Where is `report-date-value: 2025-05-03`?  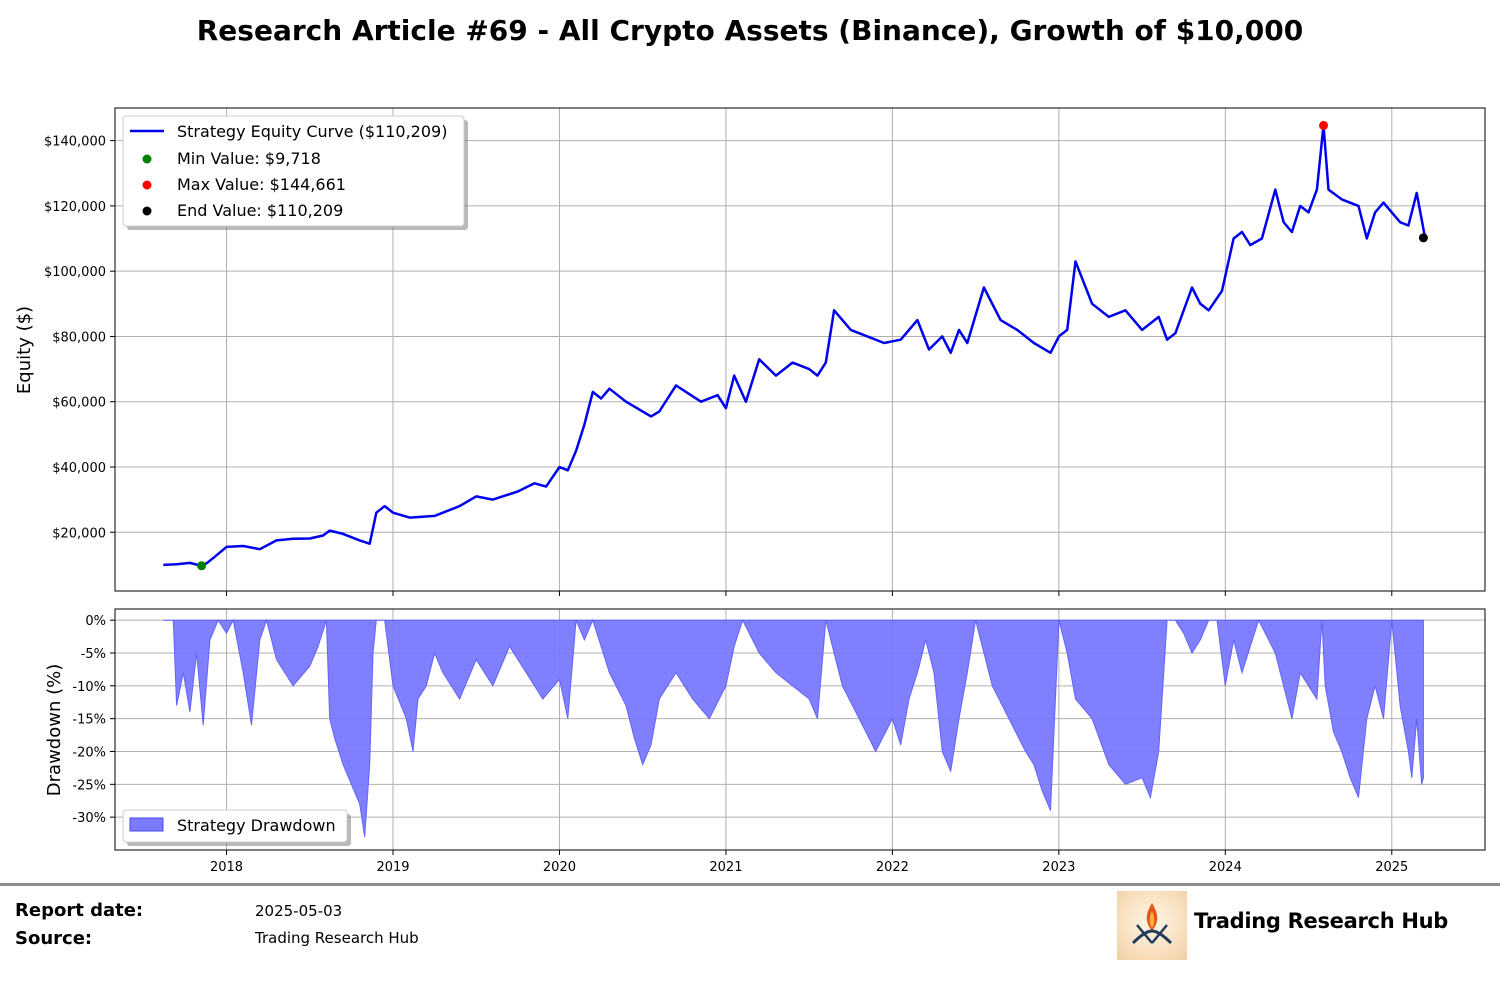 report-date-value: 2025-05-03 is located at coordinates (299, 911).